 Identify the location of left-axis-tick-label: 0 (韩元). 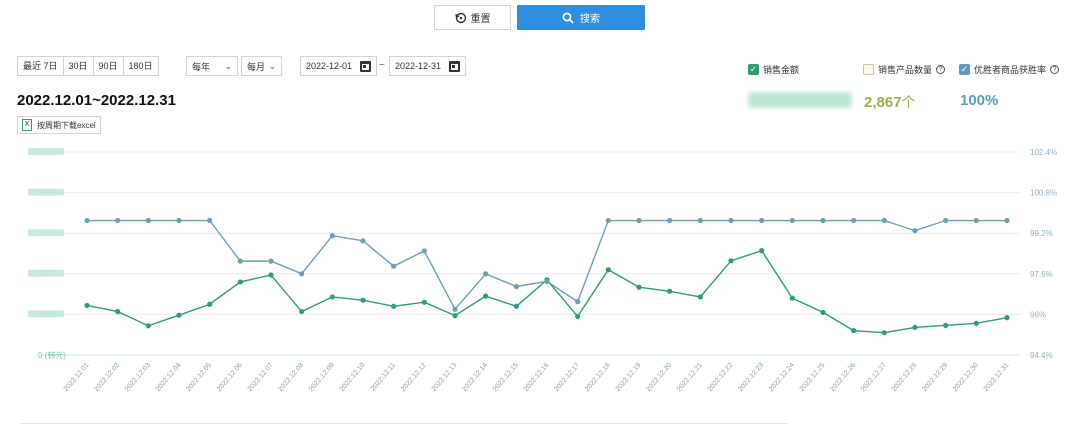
(52, 355).